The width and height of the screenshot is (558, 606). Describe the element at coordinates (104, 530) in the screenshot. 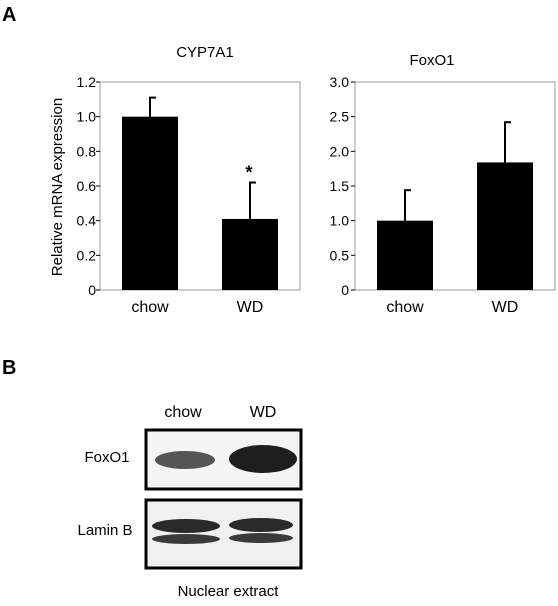

I see `blot-row-label-lamin-b: Lamin B` at that location.